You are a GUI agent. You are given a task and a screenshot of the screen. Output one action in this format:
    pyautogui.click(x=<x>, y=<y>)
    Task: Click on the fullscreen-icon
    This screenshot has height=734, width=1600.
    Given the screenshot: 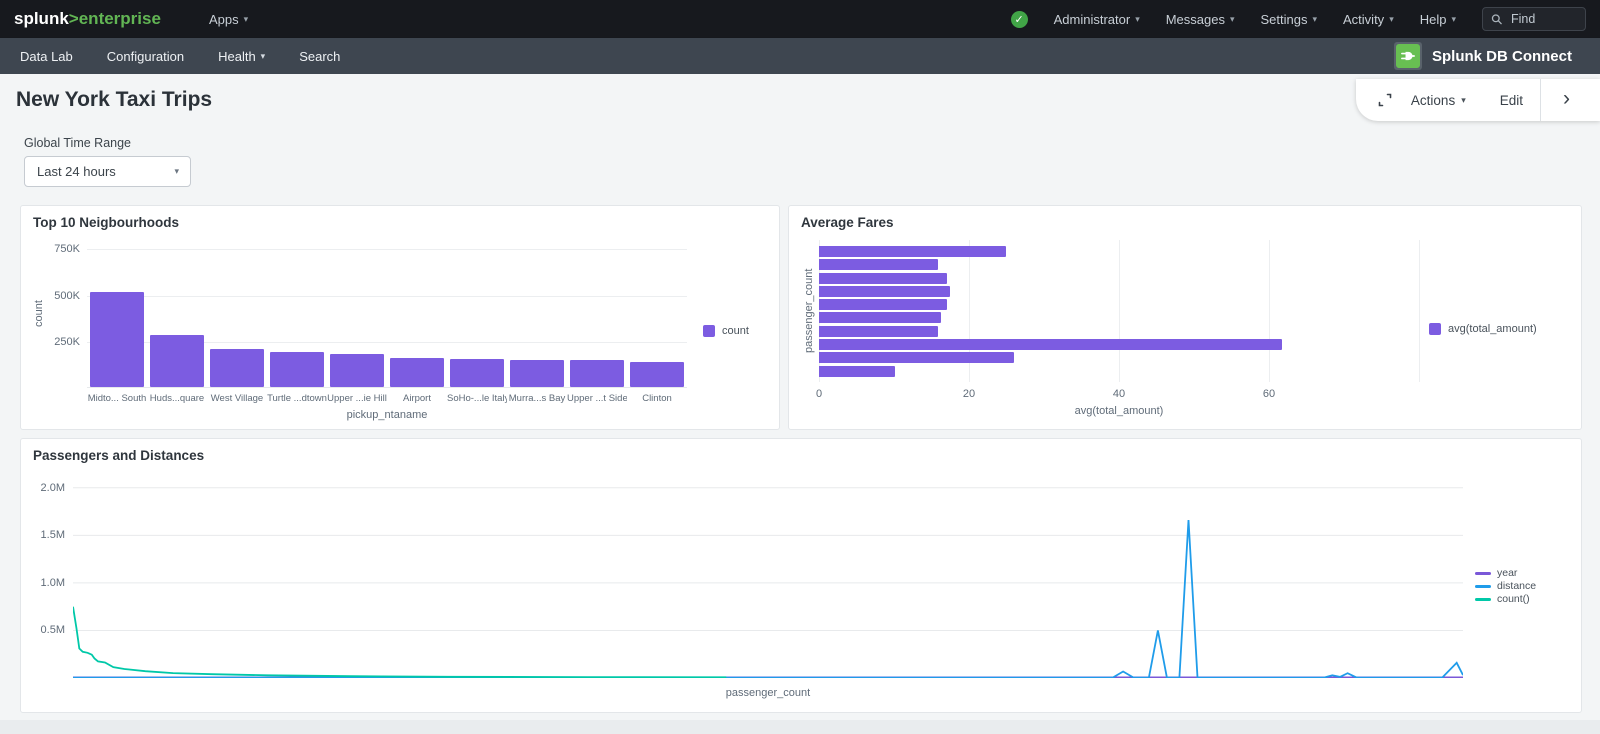 What is the action you would take?
    pyautogui.click(x=1385, y=100)
    